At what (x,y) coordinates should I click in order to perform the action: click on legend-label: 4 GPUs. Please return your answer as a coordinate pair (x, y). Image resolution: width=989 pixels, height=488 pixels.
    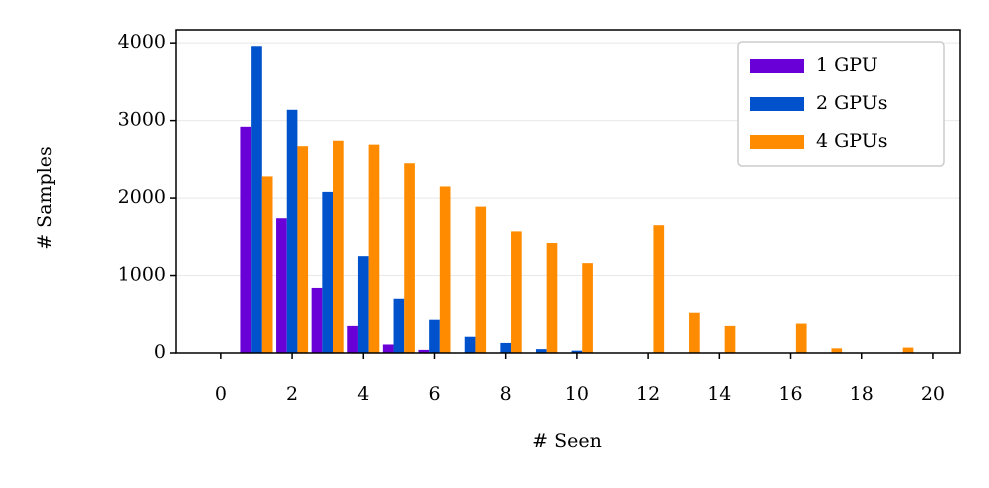
    Looking at the image, I should click on (852, 141).